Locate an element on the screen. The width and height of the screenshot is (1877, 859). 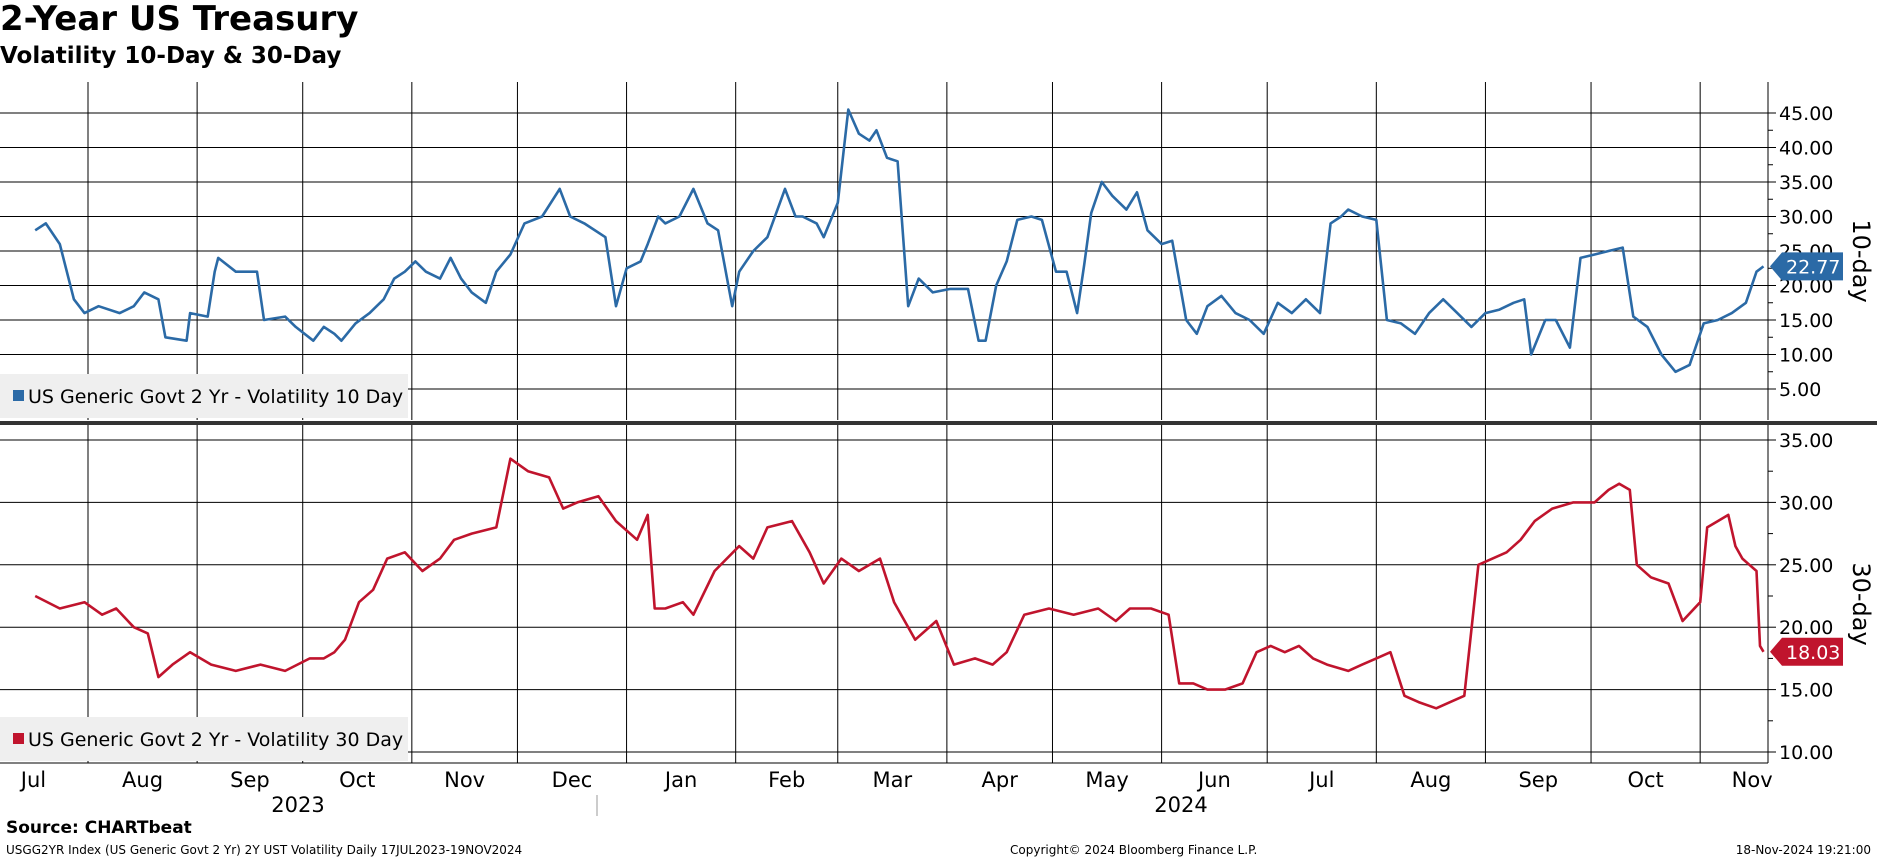
x-tick-label: May is located at coordinates (1106, 780).